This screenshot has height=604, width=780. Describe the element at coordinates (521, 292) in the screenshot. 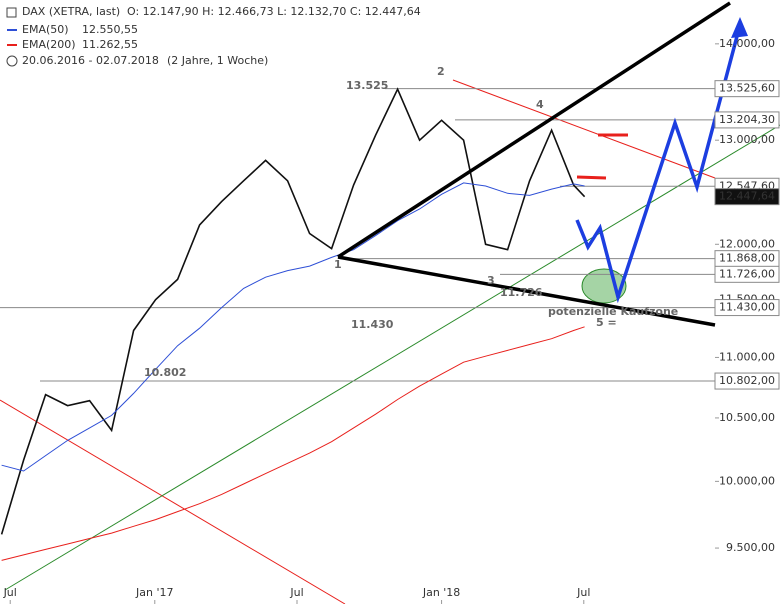

I see `annotation: 11.726` at that location.